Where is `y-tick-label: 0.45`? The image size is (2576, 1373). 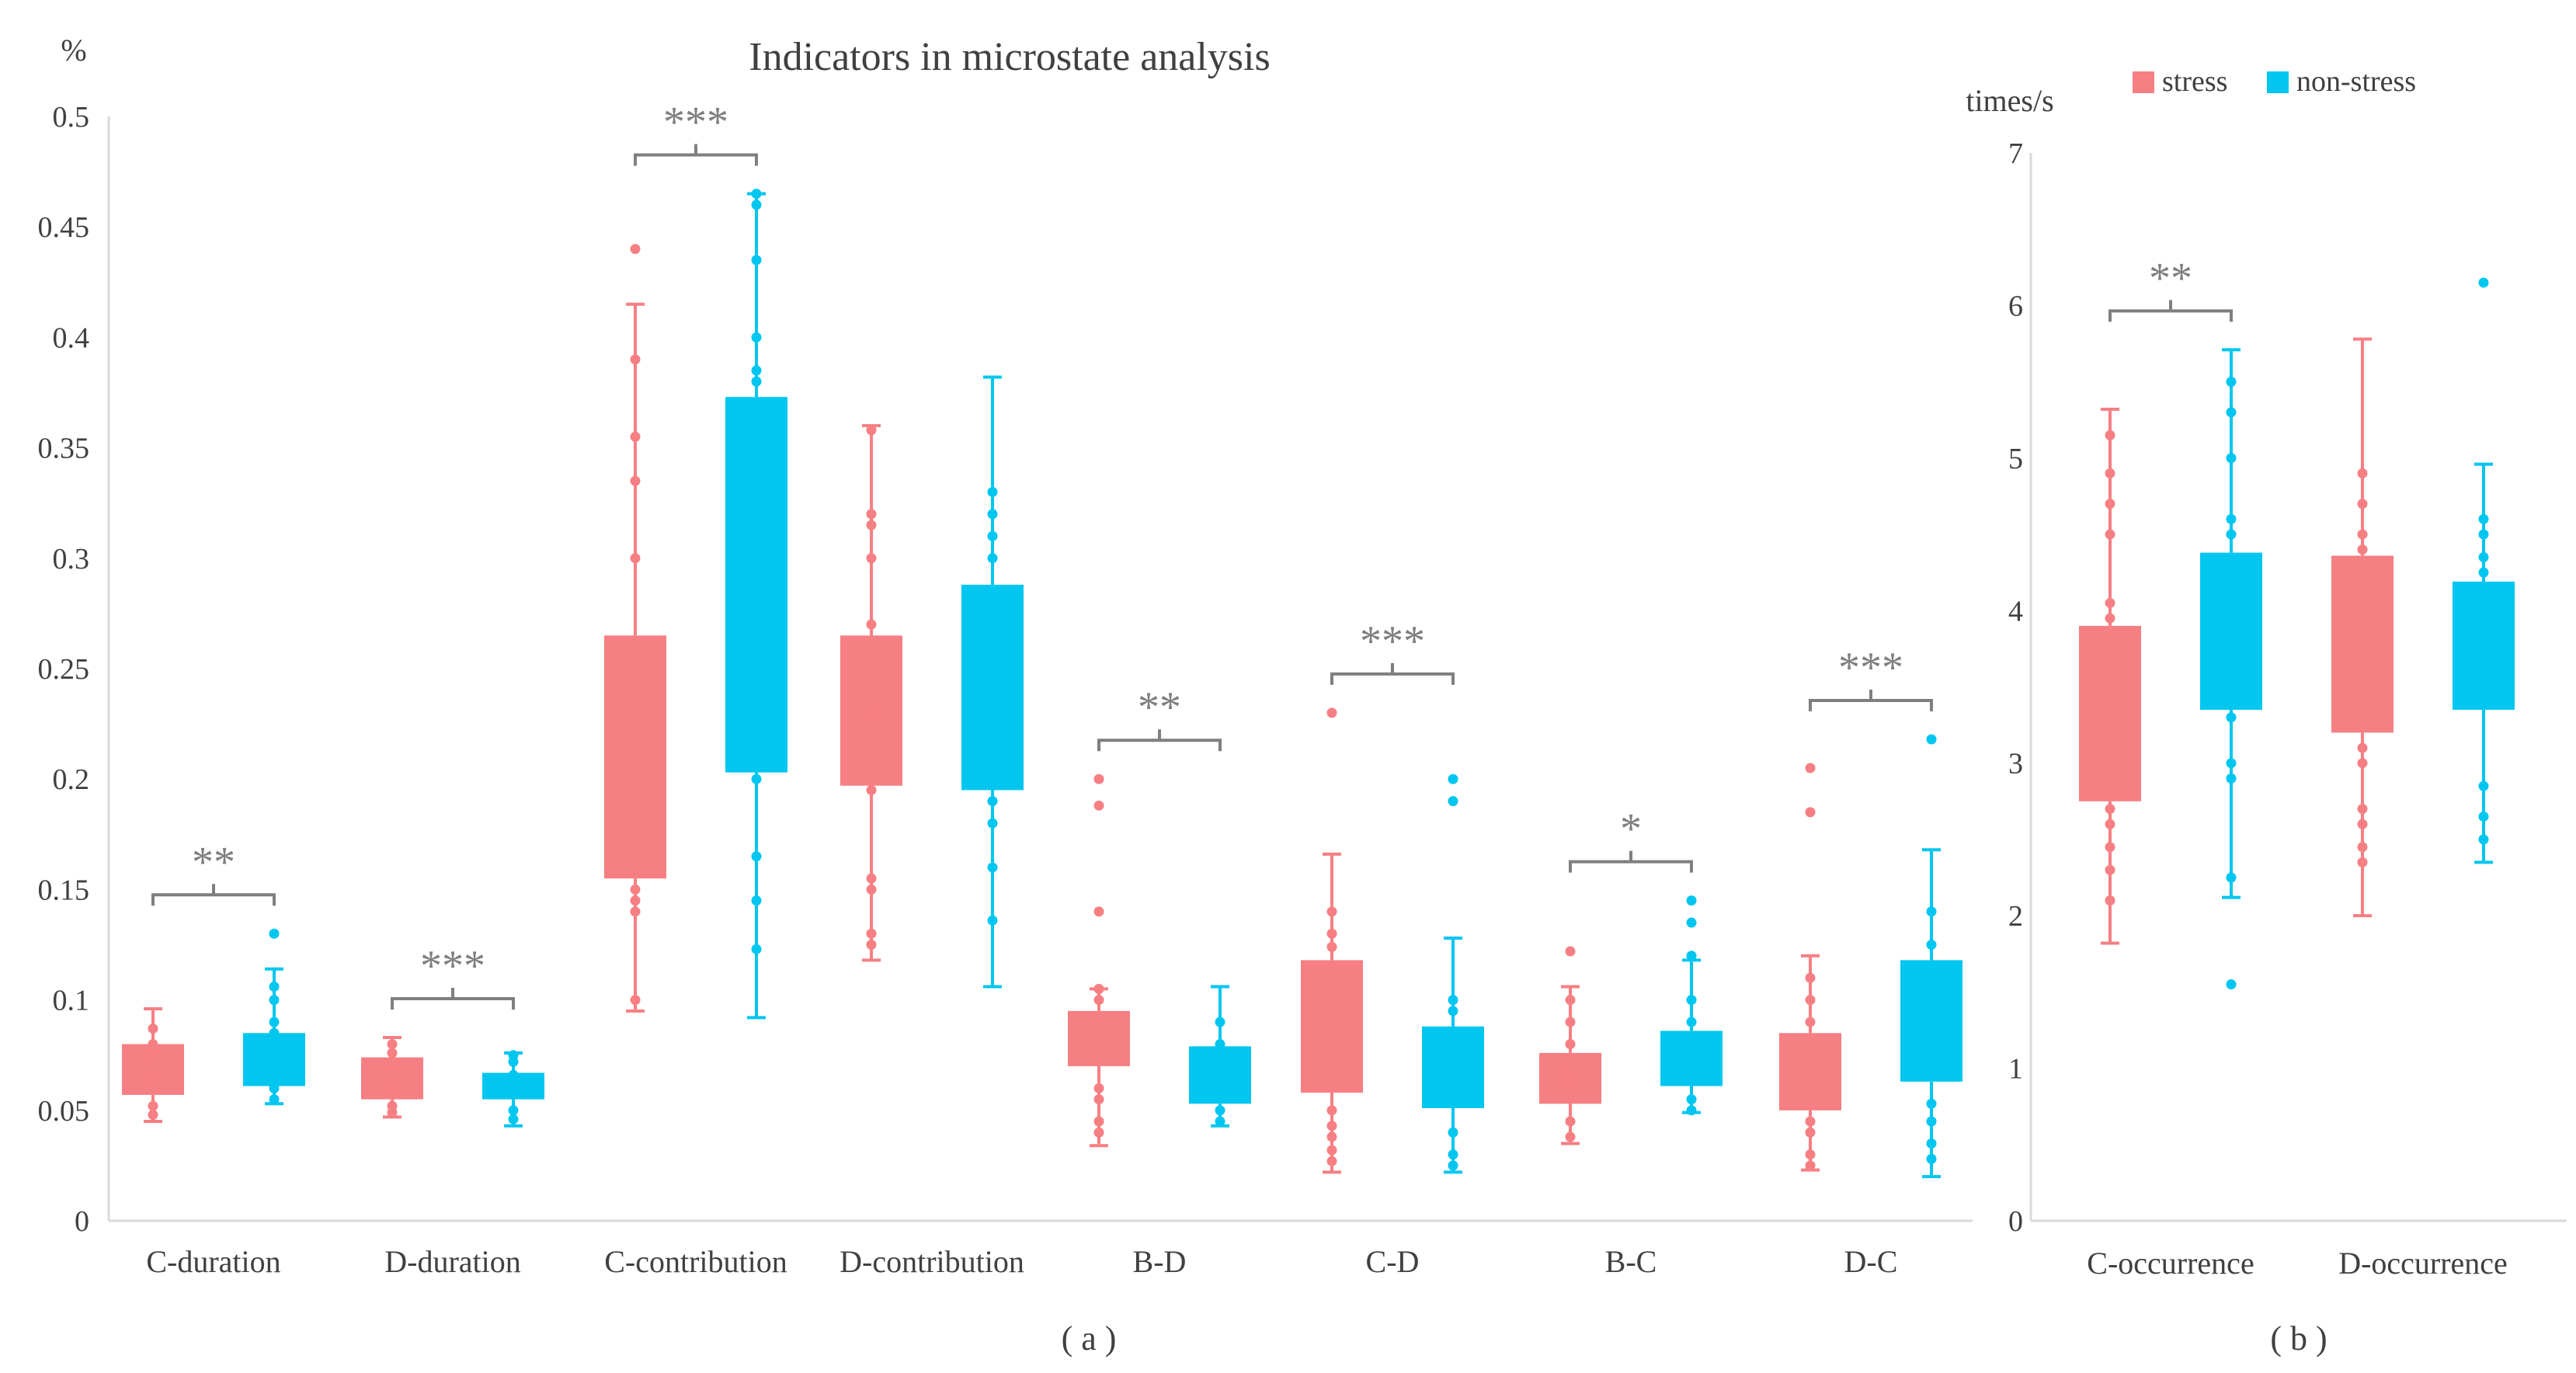
y-tick-label: 0.45 is located at coordinates (64, 228).